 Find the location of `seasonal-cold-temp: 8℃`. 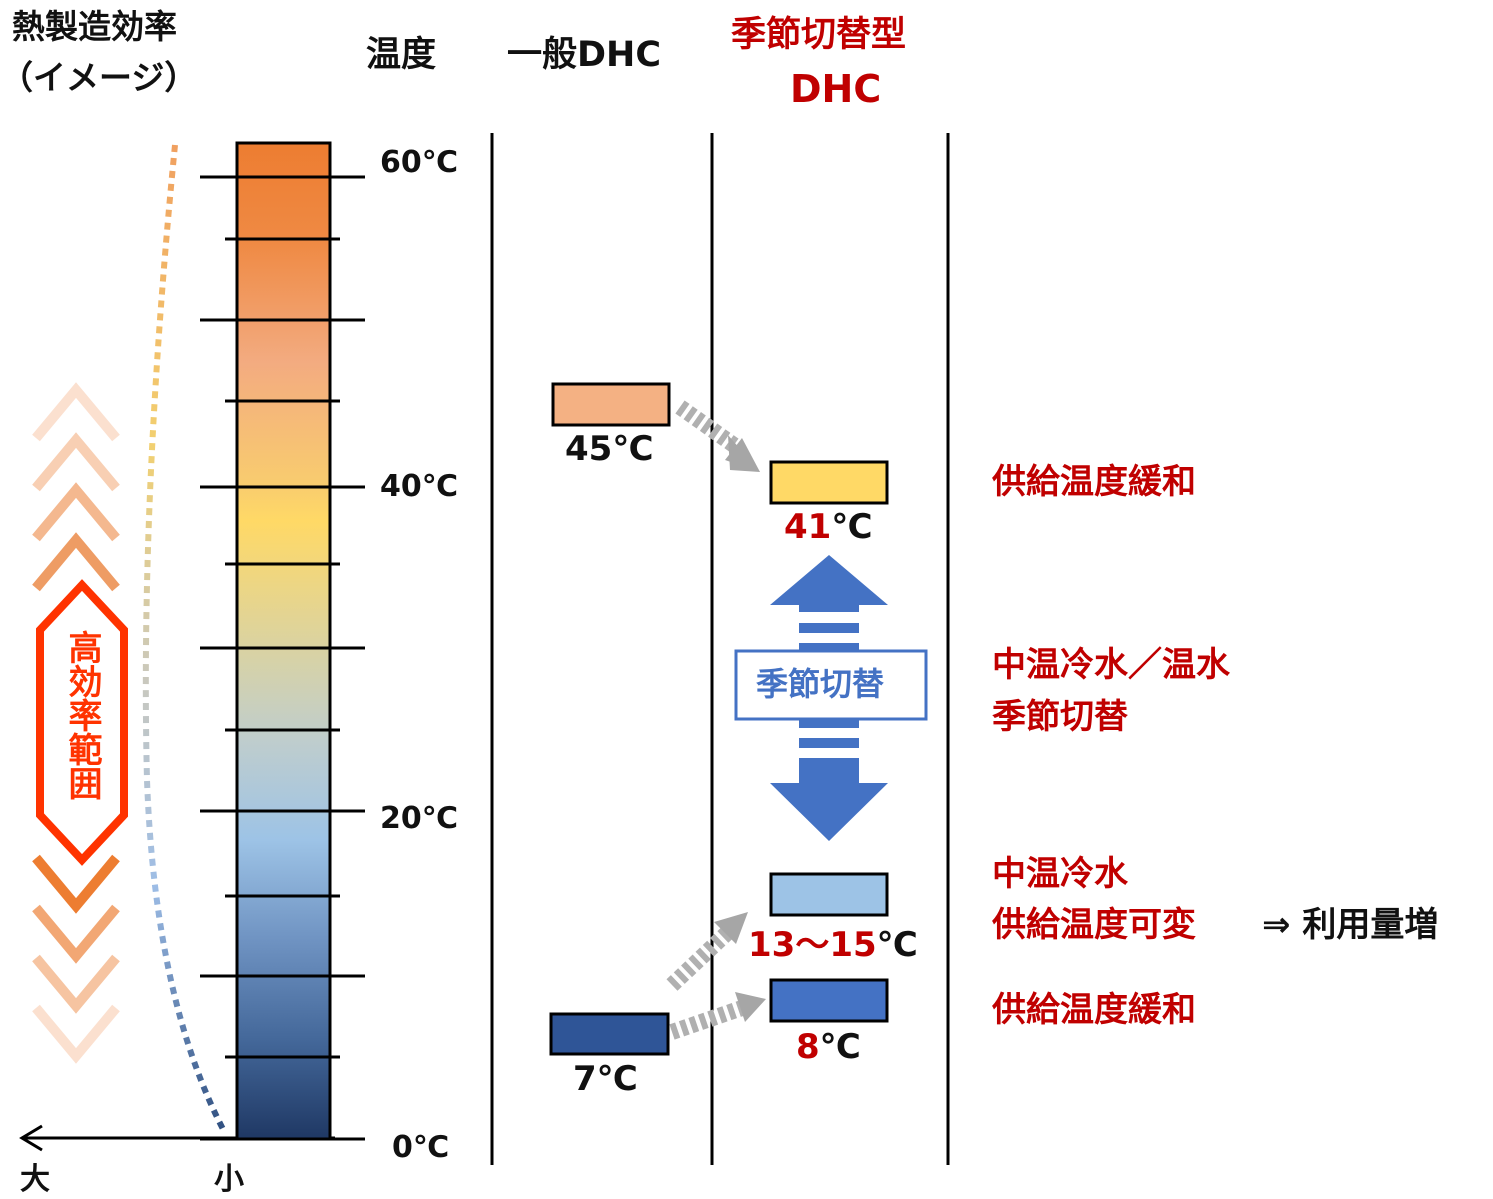

seasonal-cold-temp: 8℃ is located at coordinates (828, 1047).